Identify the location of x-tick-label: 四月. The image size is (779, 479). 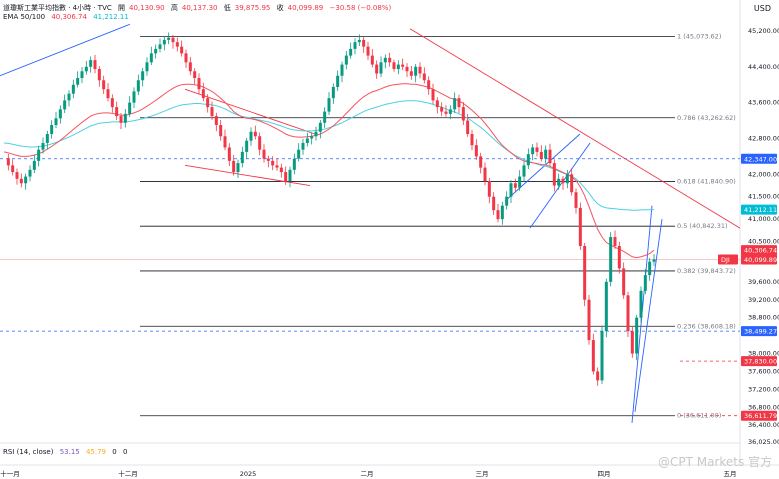
(604, 474).